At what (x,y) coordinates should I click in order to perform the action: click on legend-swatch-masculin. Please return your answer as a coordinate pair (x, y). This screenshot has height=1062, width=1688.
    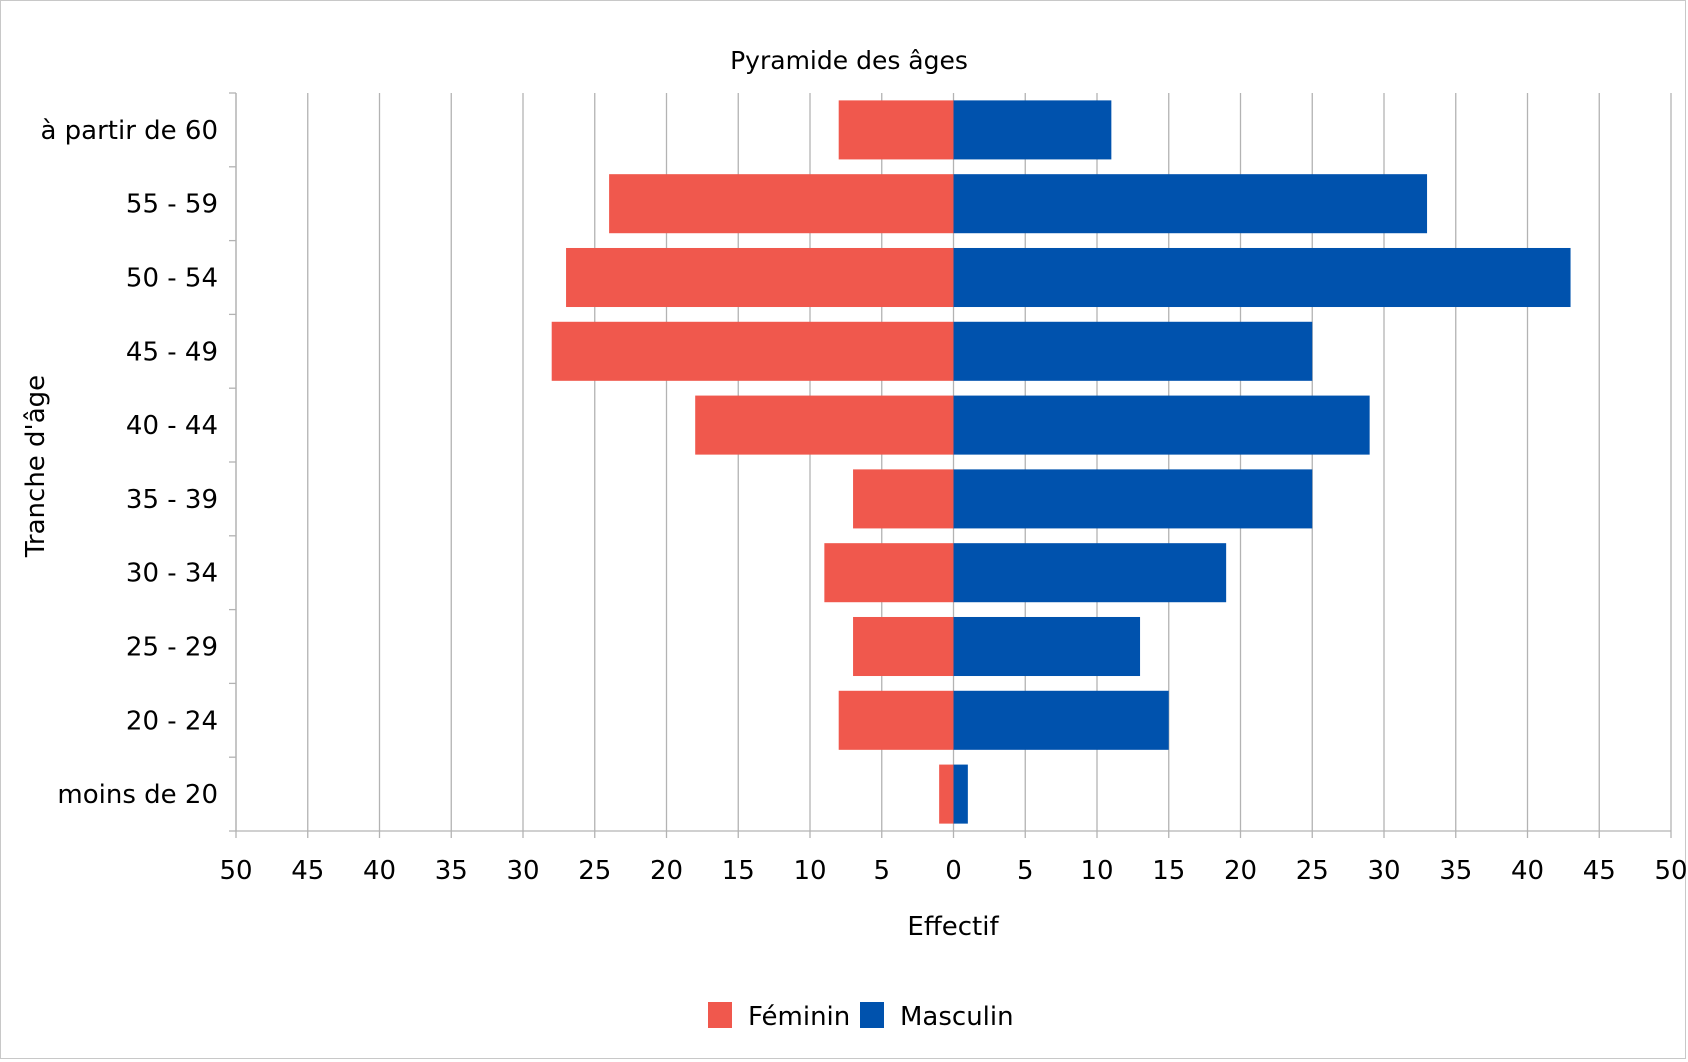
    Looking at the image, I should click on (872, 1015).